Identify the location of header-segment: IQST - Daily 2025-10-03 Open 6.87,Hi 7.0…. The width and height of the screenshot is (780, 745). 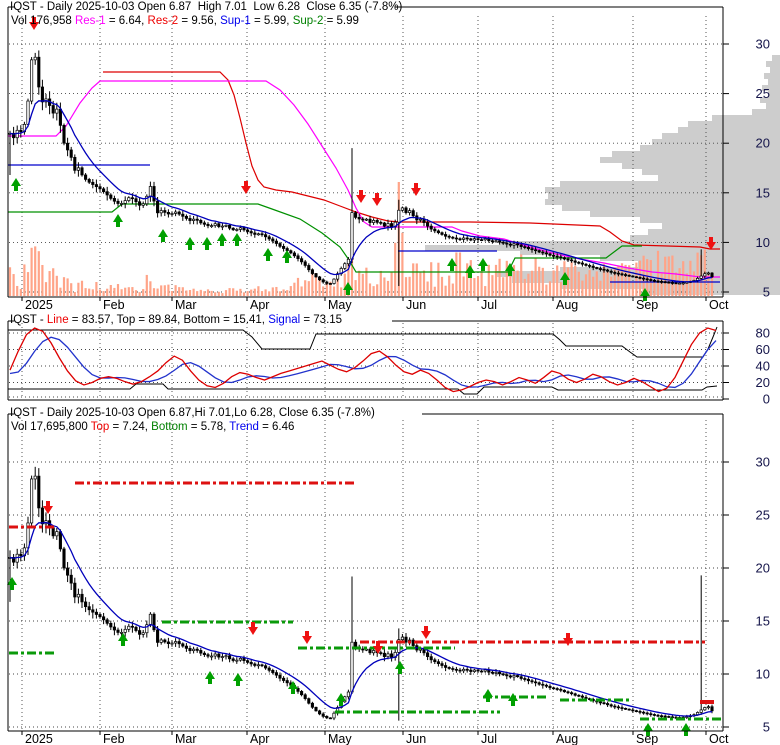
(192, 413).